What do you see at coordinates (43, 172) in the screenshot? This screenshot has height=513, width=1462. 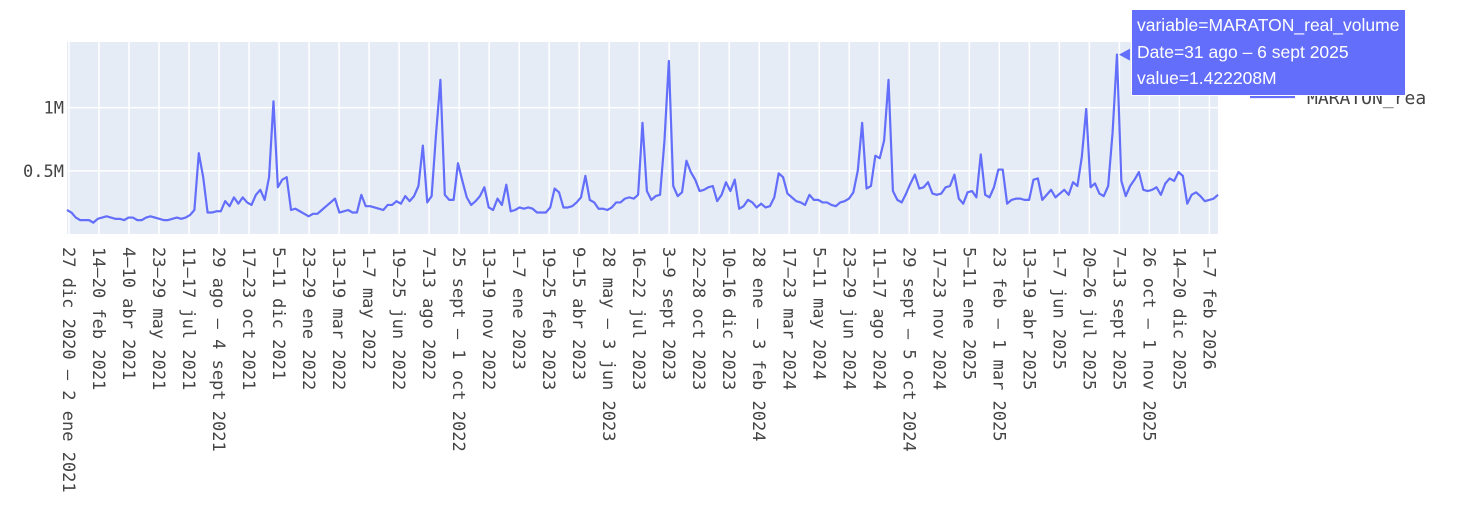 I see `y-tick-label: 0.5M` at bounding box center [43, 172].